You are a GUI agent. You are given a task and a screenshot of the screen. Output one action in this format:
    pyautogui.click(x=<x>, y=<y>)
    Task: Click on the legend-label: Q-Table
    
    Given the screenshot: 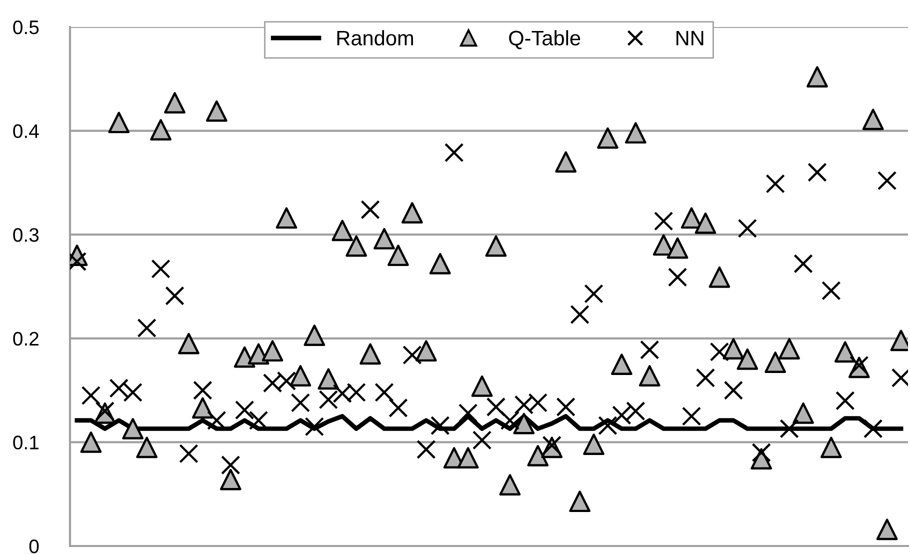 What is the action you would take?
    pyautogui.click(x=544, y=40)
    